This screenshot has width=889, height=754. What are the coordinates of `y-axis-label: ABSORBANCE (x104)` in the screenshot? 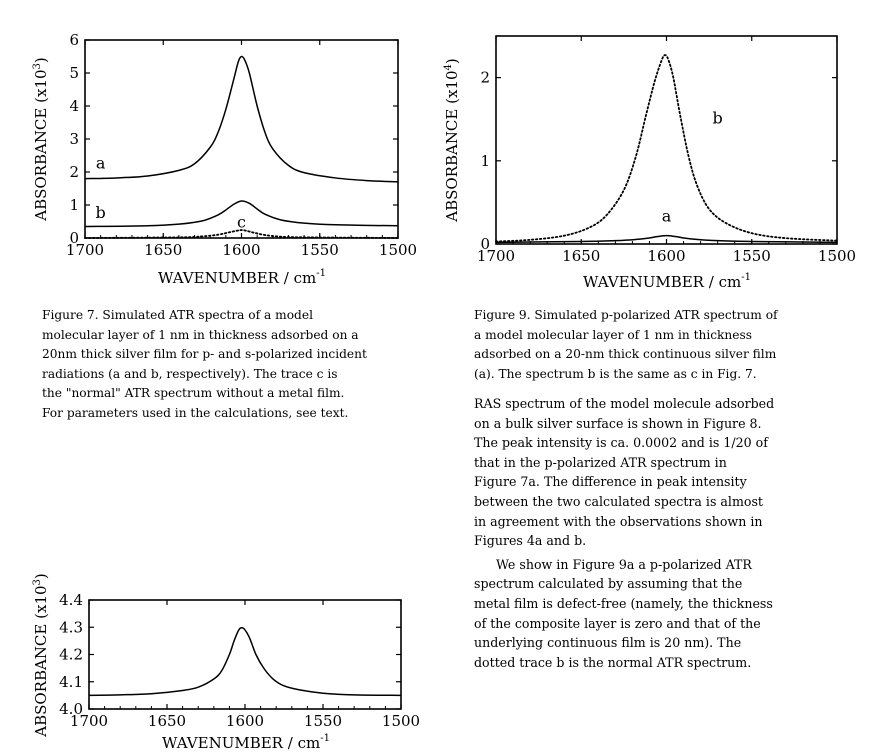 It's located at (452, 140).